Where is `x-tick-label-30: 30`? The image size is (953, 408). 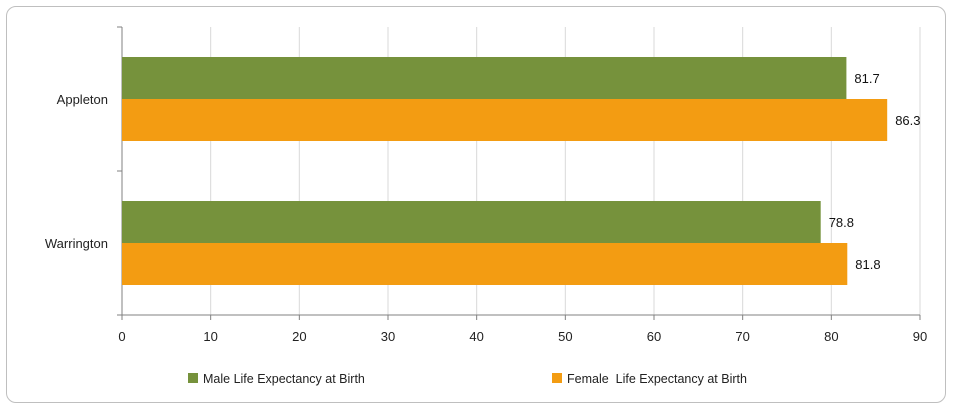
x-tick-label-30: 30 is located at coordinates (388, 336).